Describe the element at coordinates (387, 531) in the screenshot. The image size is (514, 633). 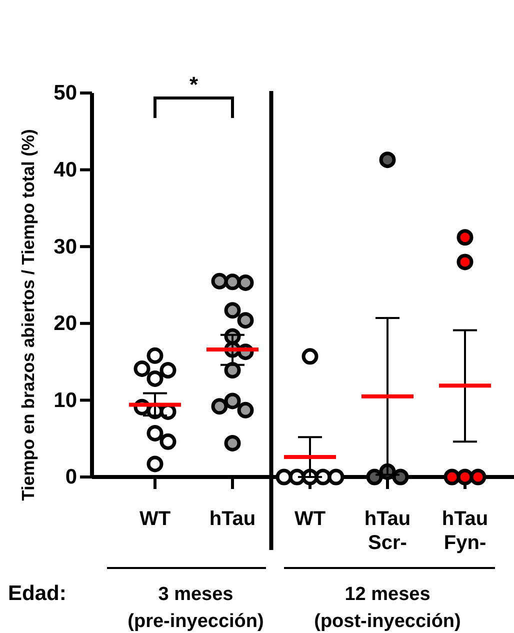
I see `x-tick-label: hTau Scr-` at that location.